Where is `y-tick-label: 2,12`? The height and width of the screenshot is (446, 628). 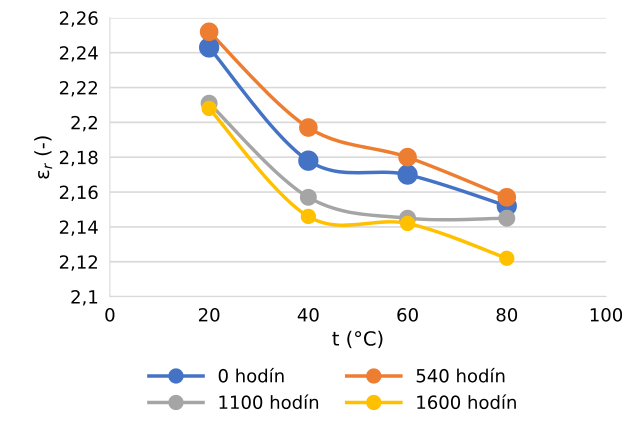
y-tick-label: 2,12 is located at coordinates (78, 263).